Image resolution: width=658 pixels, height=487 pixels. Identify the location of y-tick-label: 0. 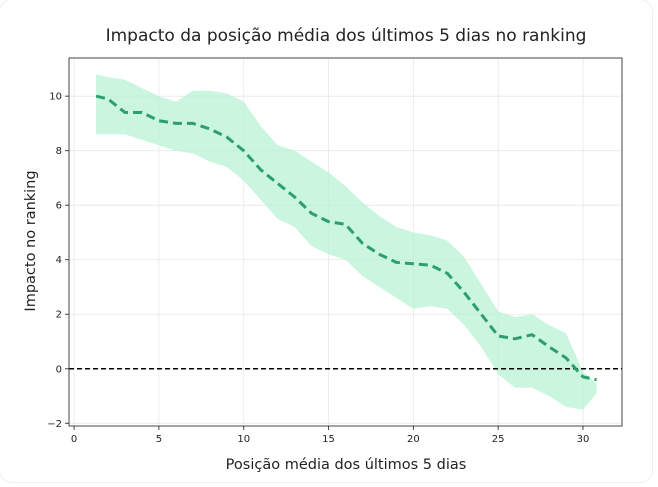
(59, 369).